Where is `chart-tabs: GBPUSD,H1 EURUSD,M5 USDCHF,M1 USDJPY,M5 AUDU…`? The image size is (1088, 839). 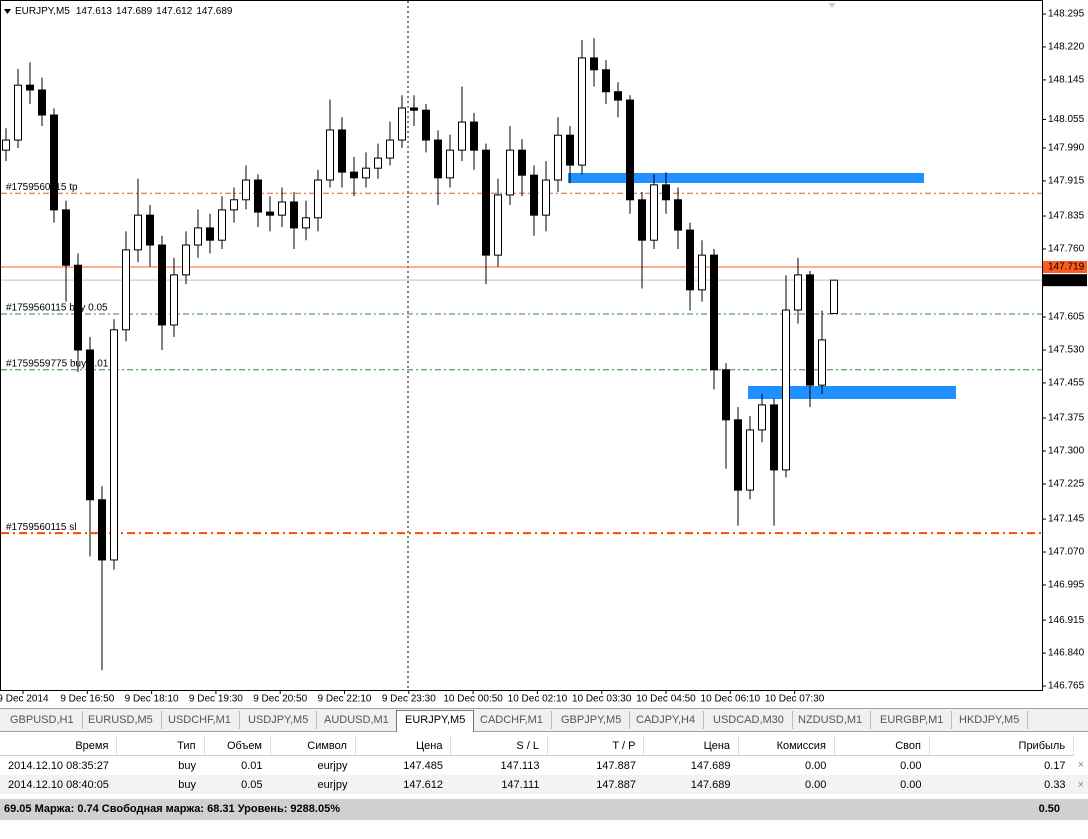
chart-tabs: GBPUSD,H1 EURUSD,M5 USDCHF,M1 USDJPY,M5 AUDU… is located at coordinates (544, 720).